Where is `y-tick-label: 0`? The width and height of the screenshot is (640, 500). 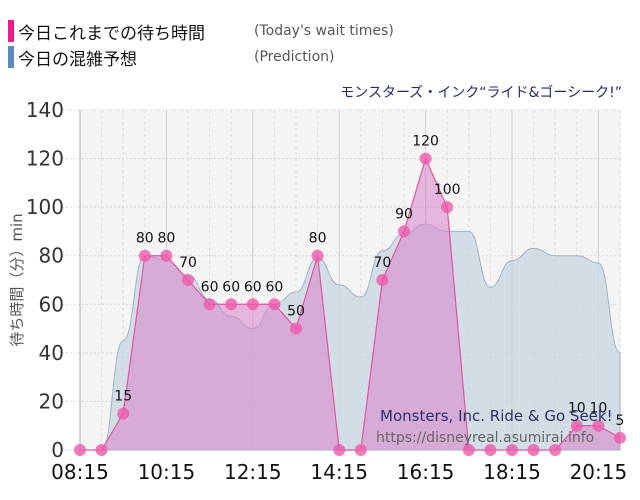
y-tick-label: 0 is located at coordinates (57, 450).